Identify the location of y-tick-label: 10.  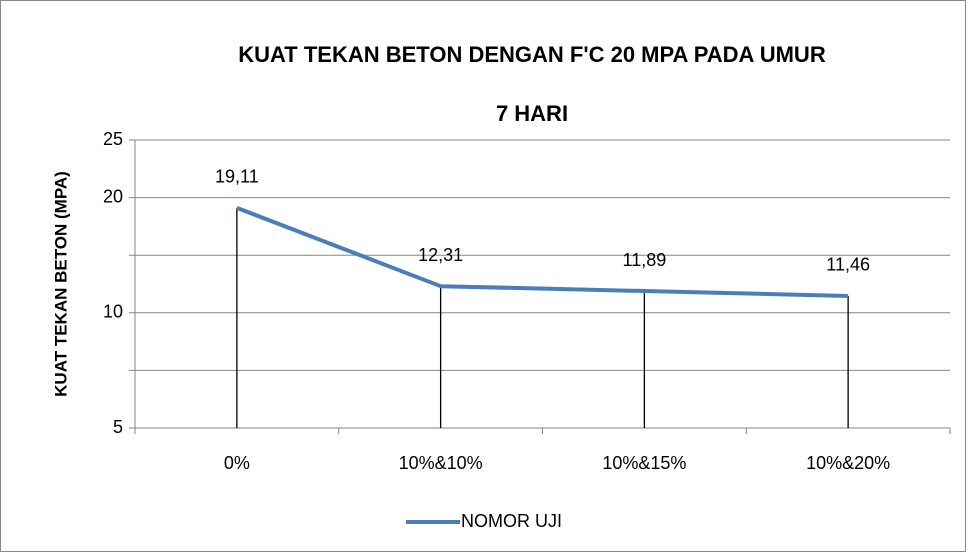
(113, 312).